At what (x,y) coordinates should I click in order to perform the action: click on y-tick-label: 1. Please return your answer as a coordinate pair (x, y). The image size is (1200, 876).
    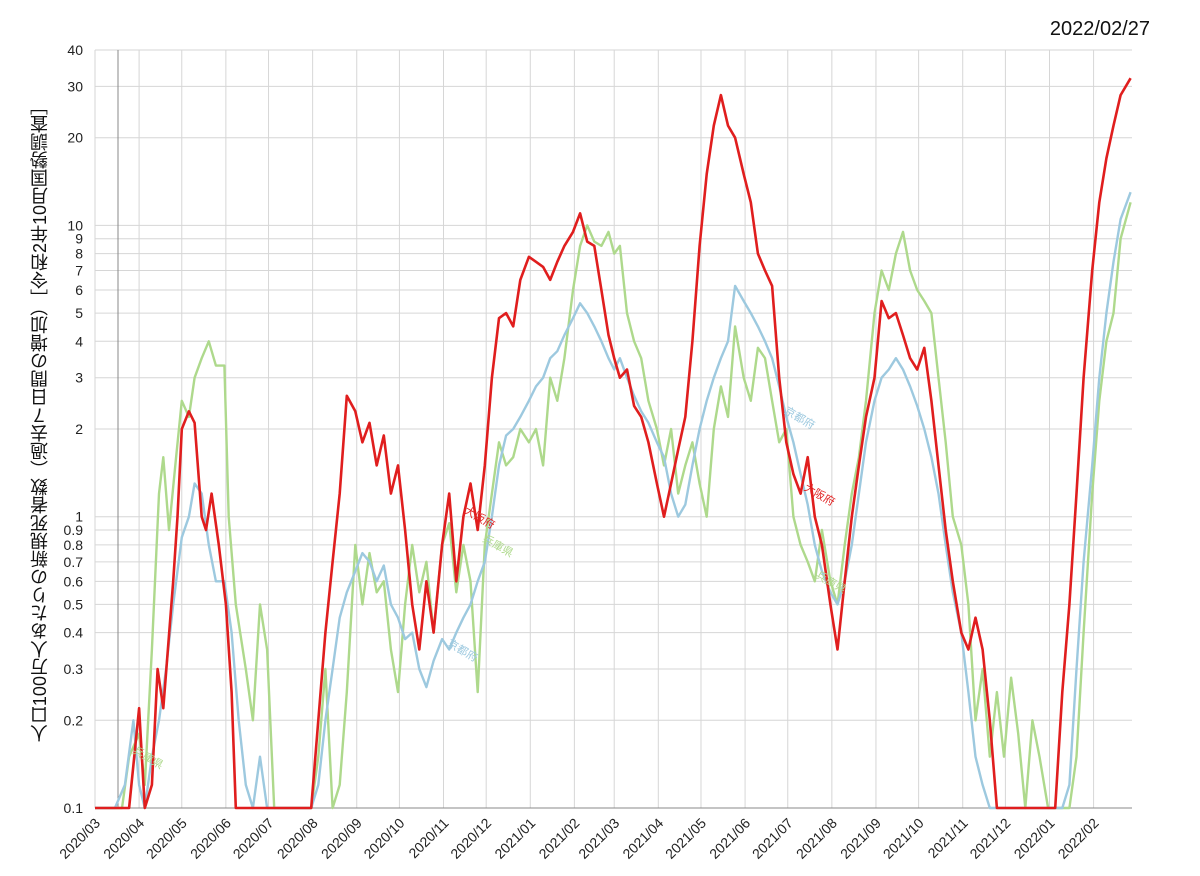
    Looking at the image, I should click on (79, 517).